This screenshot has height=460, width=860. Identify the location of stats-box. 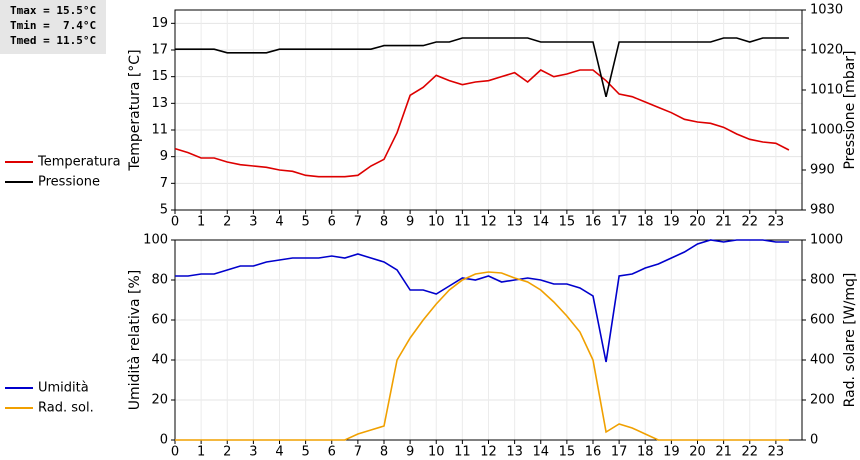
(53, 27).